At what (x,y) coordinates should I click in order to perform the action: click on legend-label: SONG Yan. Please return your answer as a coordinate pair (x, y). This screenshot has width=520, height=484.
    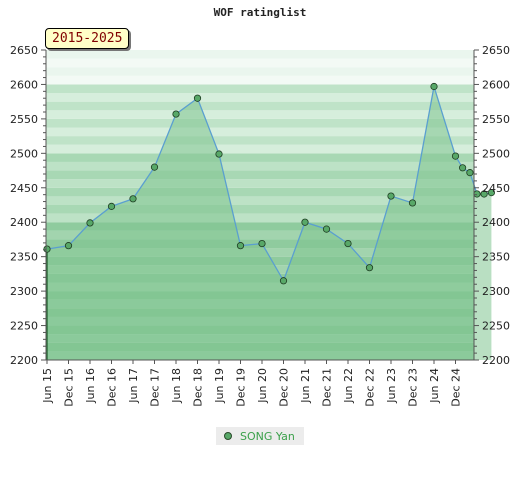
    Looking at the image, I should click on (267, 436).